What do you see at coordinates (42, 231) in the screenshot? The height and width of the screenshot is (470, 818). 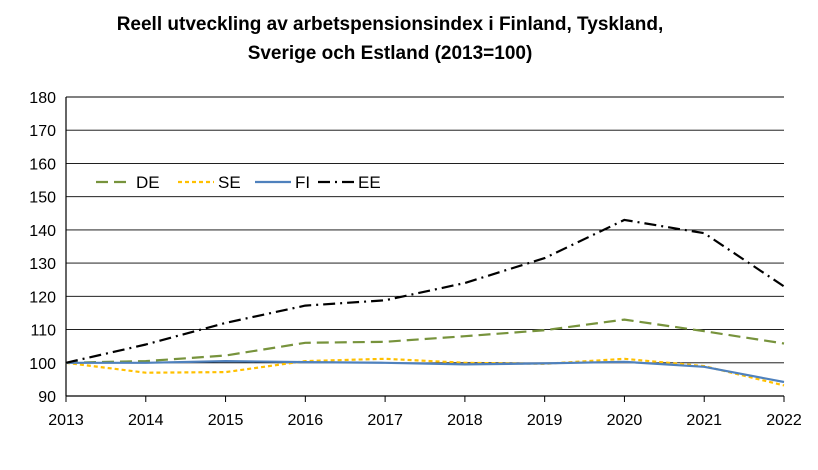 I see `y-tick-label-140: 140` at bounding box center [42, 231].